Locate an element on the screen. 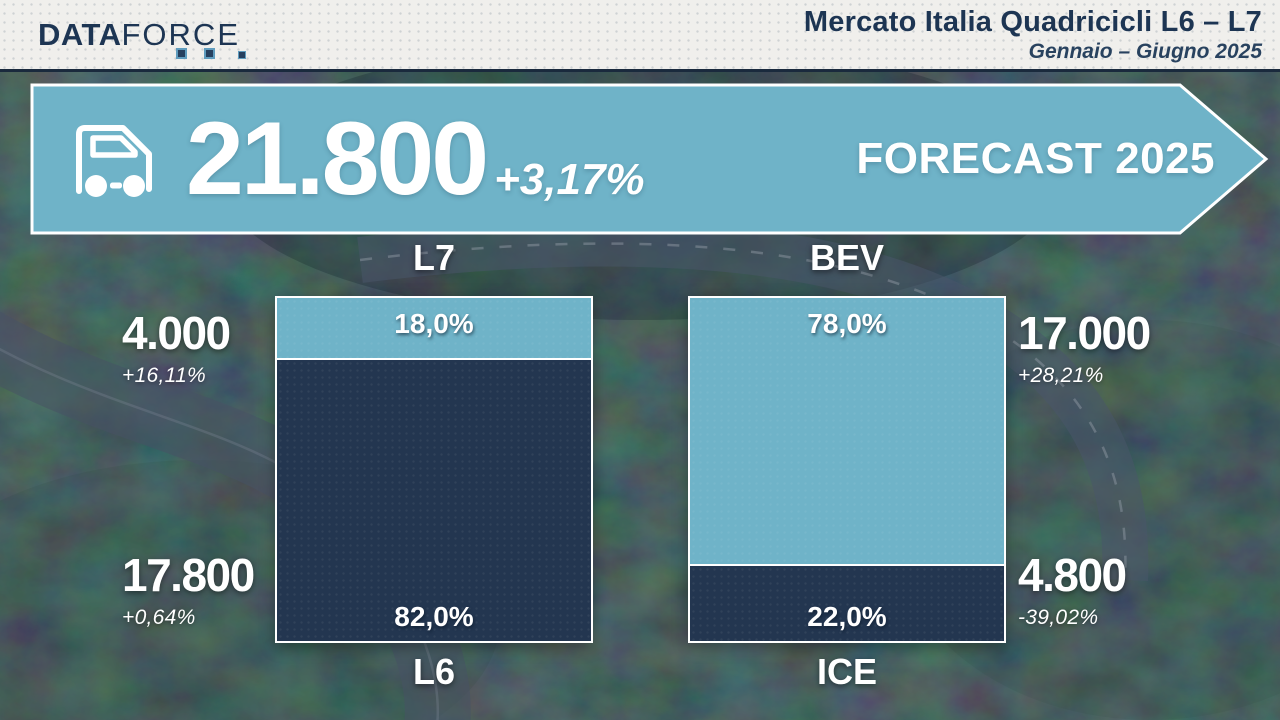  brand-logo: DATAFORCE is located at coordinates (178, 38).